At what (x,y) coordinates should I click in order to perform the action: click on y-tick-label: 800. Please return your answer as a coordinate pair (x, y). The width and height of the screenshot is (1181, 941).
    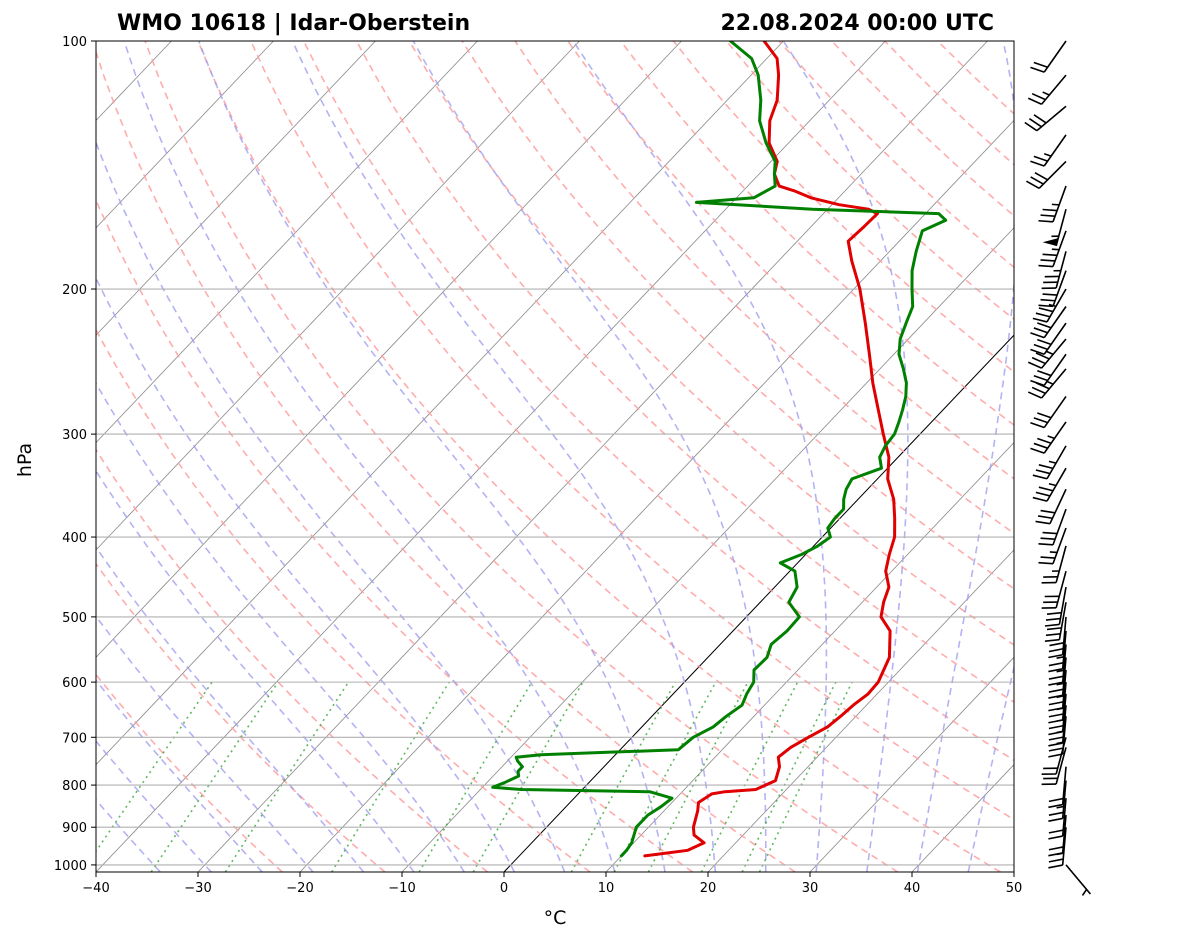
    Looking at the image, I should click on (74, 786).